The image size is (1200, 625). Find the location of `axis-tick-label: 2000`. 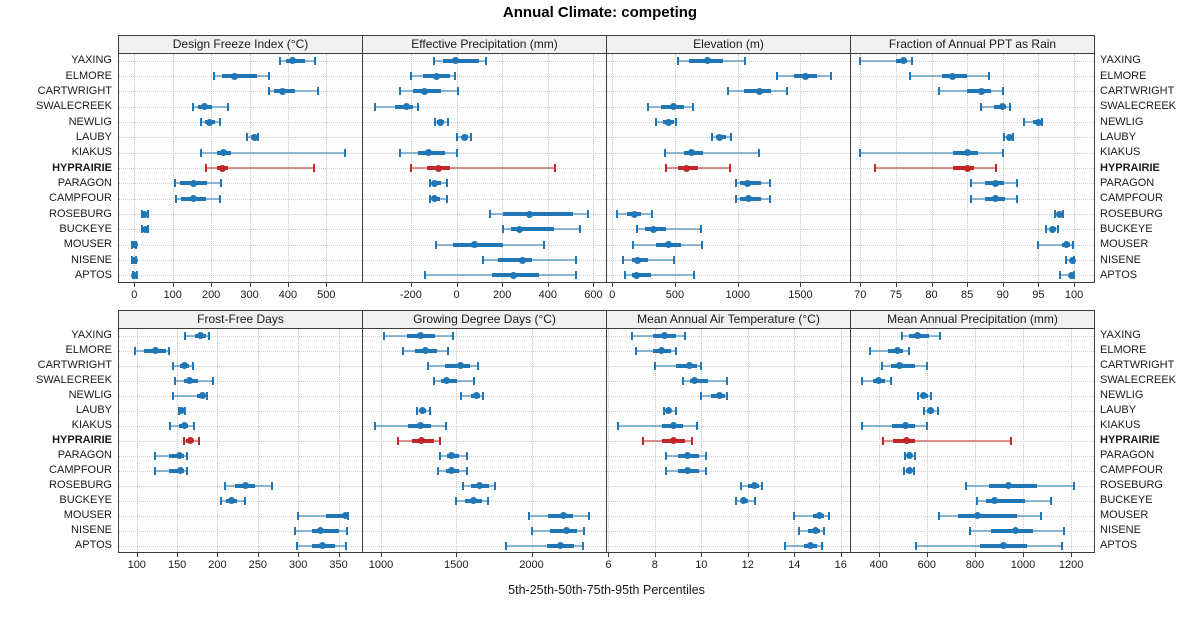

axis-tick-label: 2000 is located at coordinates (531, 565).